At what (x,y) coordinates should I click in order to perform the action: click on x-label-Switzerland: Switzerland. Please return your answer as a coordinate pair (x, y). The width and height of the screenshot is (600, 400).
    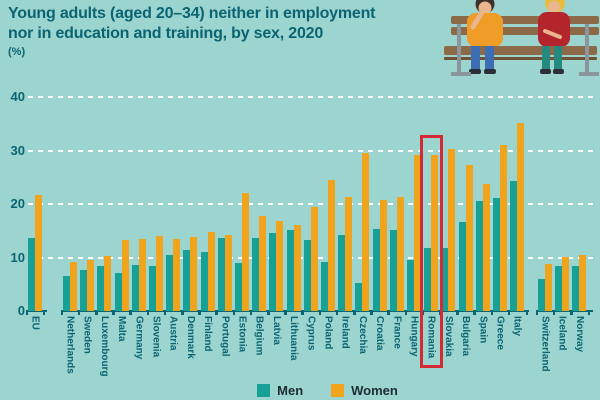
    Looking at the image, I should click on (545, 344).